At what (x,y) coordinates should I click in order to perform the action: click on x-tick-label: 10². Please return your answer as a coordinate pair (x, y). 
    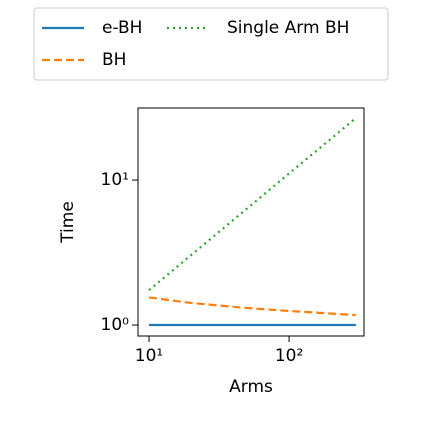
    Looking at the image, I should click on (289, 356).